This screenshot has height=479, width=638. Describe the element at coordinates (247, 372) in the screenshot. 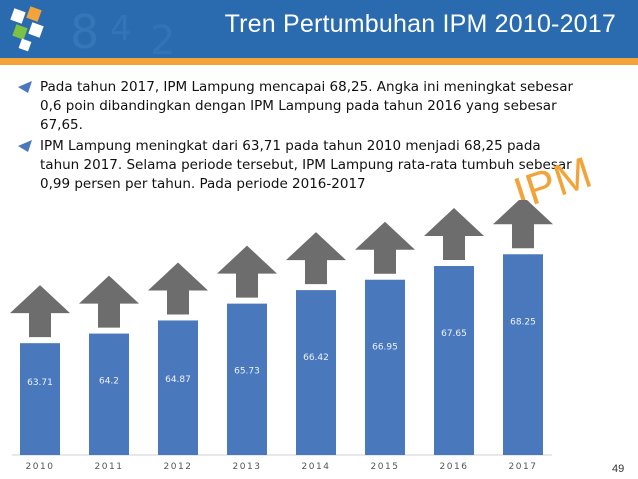

I see `data-label: 65.73` at that location.